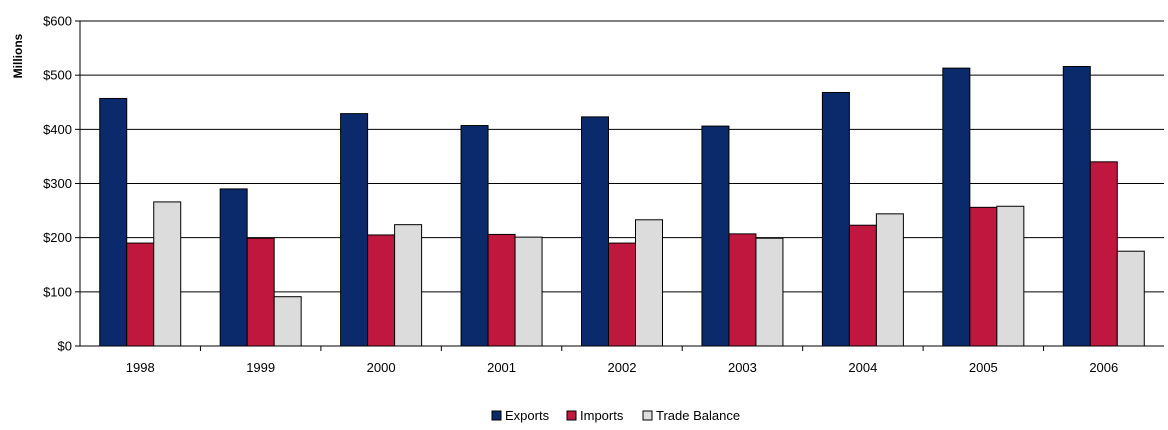 The width and height of the screenshot is (1168, 430). What do you see at coordinates (65, 346) in the screenshot?
I see `y-tick-label: $0` at bounding box center [65, 346].